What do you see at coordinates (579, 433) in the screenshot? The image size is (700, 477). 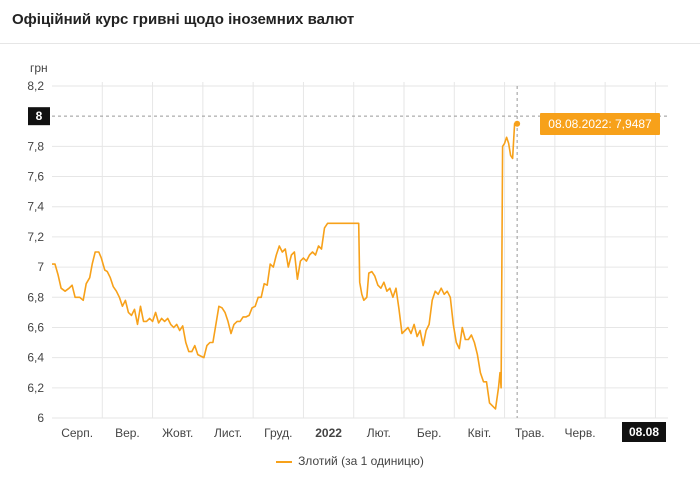 I see `x-tick-label: Черв.` at bounding box center [579, 433].